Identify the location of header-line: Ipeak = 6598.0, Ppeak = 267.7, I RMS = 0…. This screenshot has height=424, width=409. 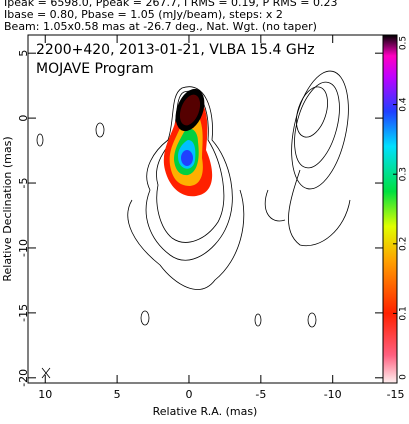
(171, 4).